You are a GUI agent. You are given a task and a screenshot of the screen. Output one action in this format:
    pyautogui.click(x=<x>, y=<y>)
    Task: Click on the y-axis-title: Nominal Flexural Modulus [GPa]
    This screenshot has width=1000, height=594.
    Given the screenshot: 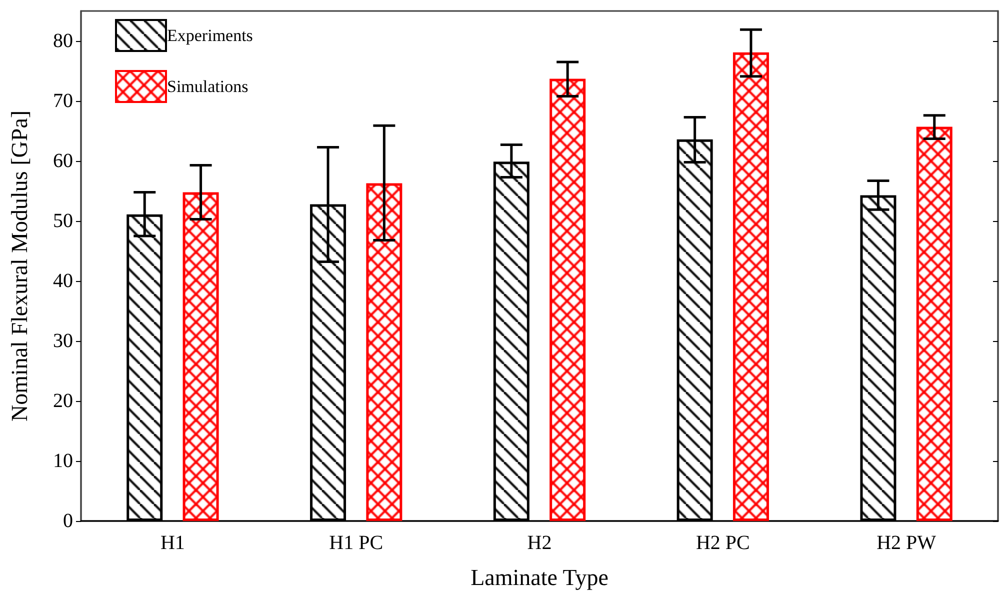 What is the action you would take?
    pyautogui.click(x=19, y=266)
    